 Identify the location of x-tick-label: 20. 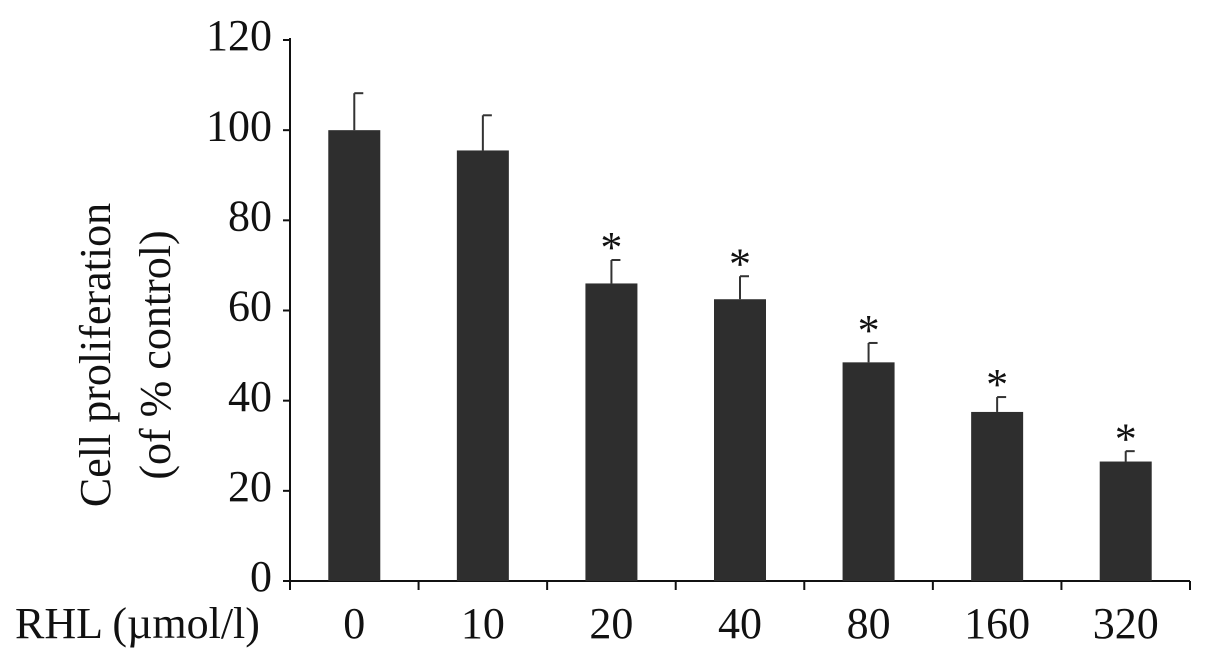
(611, 623).